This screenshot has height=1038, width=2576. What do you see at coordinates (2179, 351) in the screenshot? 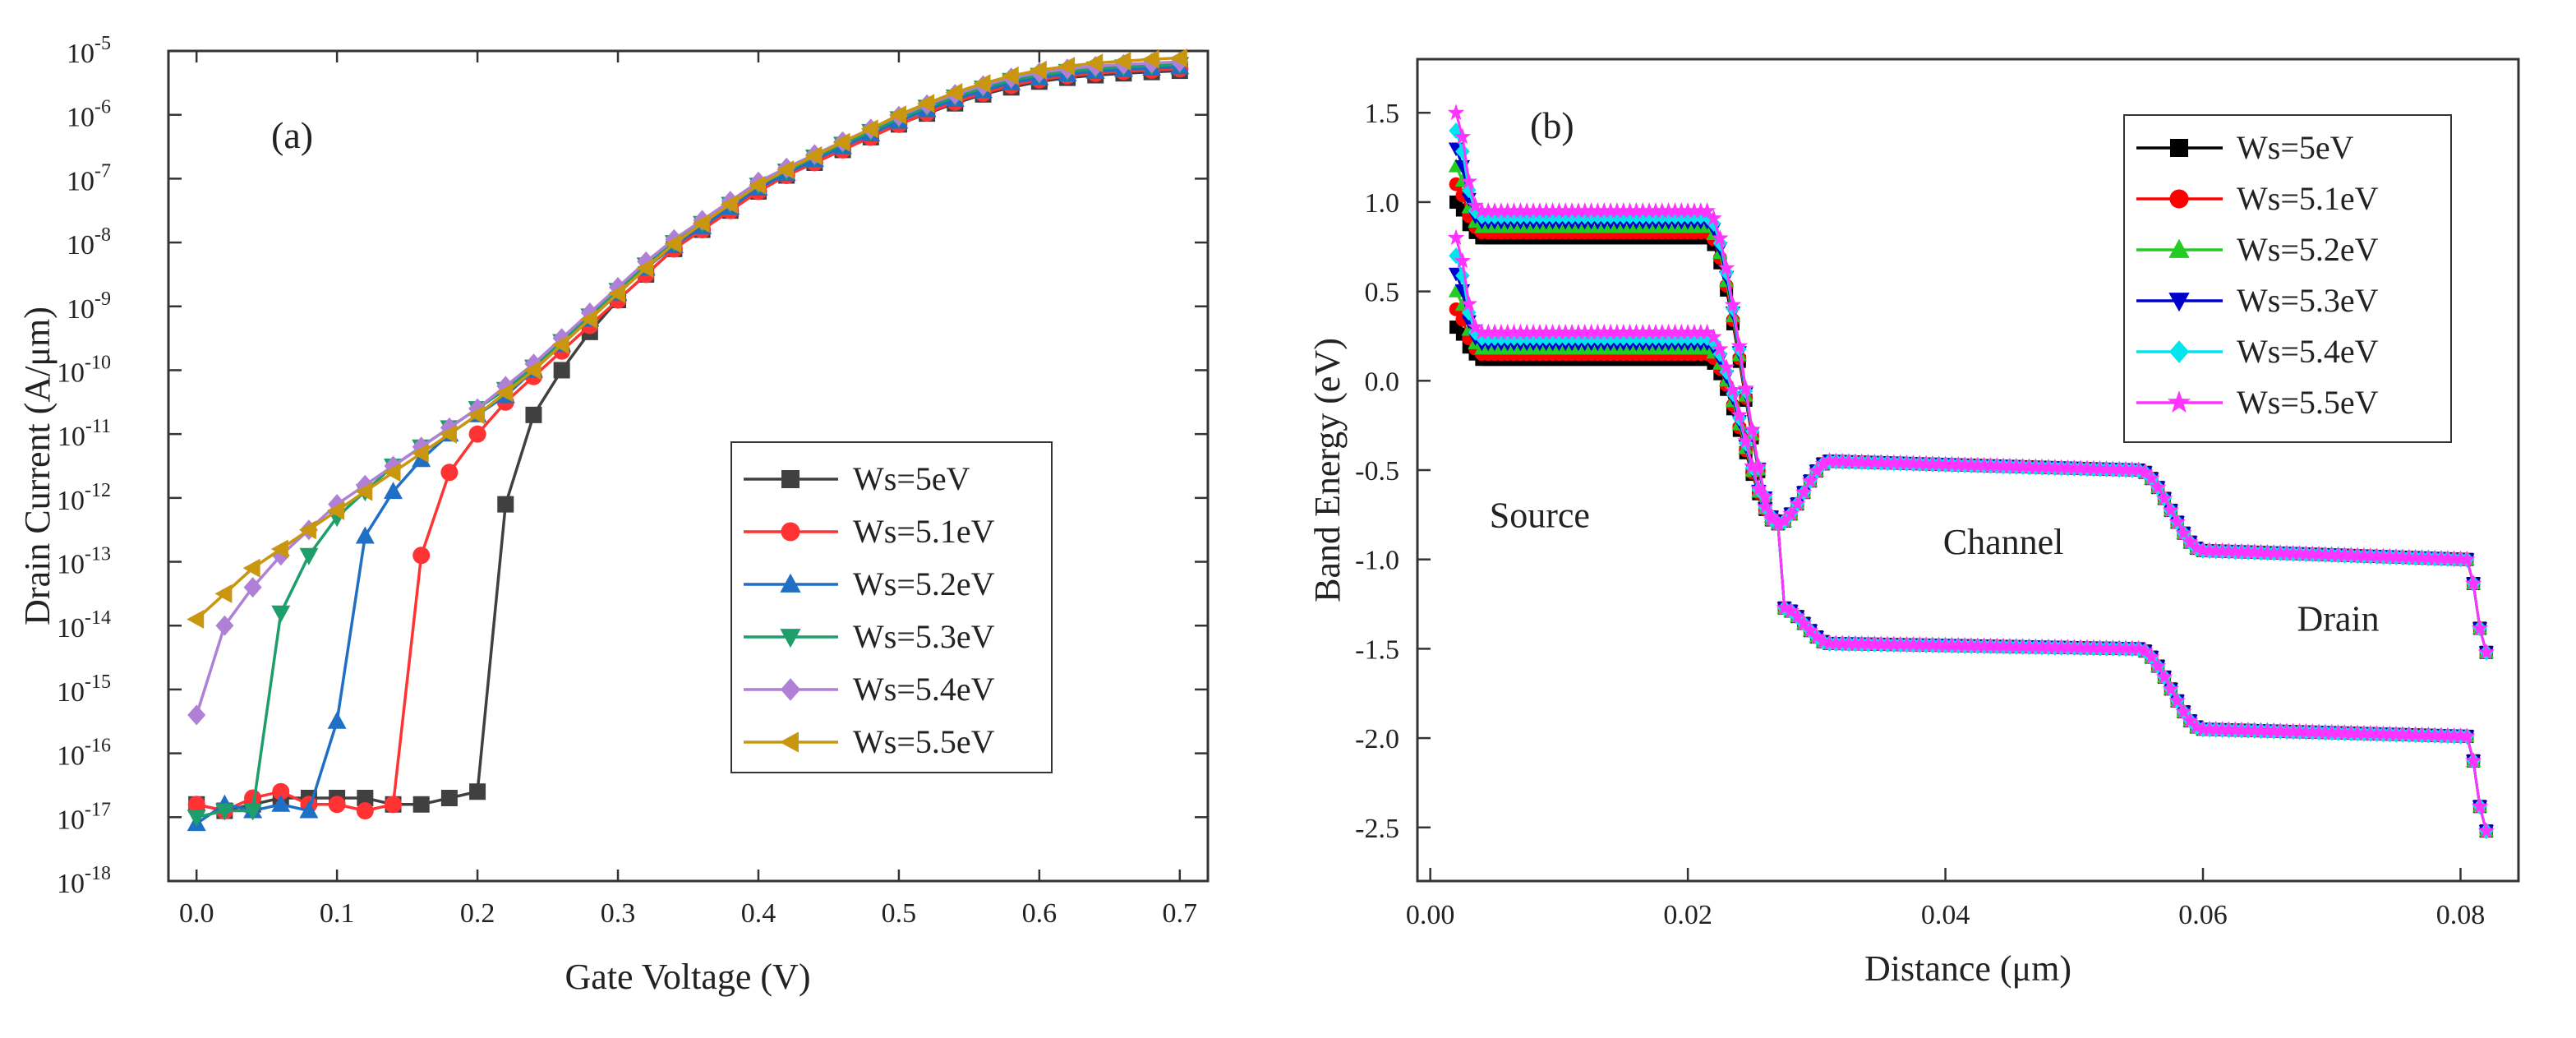
I see `chart-b-legend-marker` at bounding box center [2179, 351].